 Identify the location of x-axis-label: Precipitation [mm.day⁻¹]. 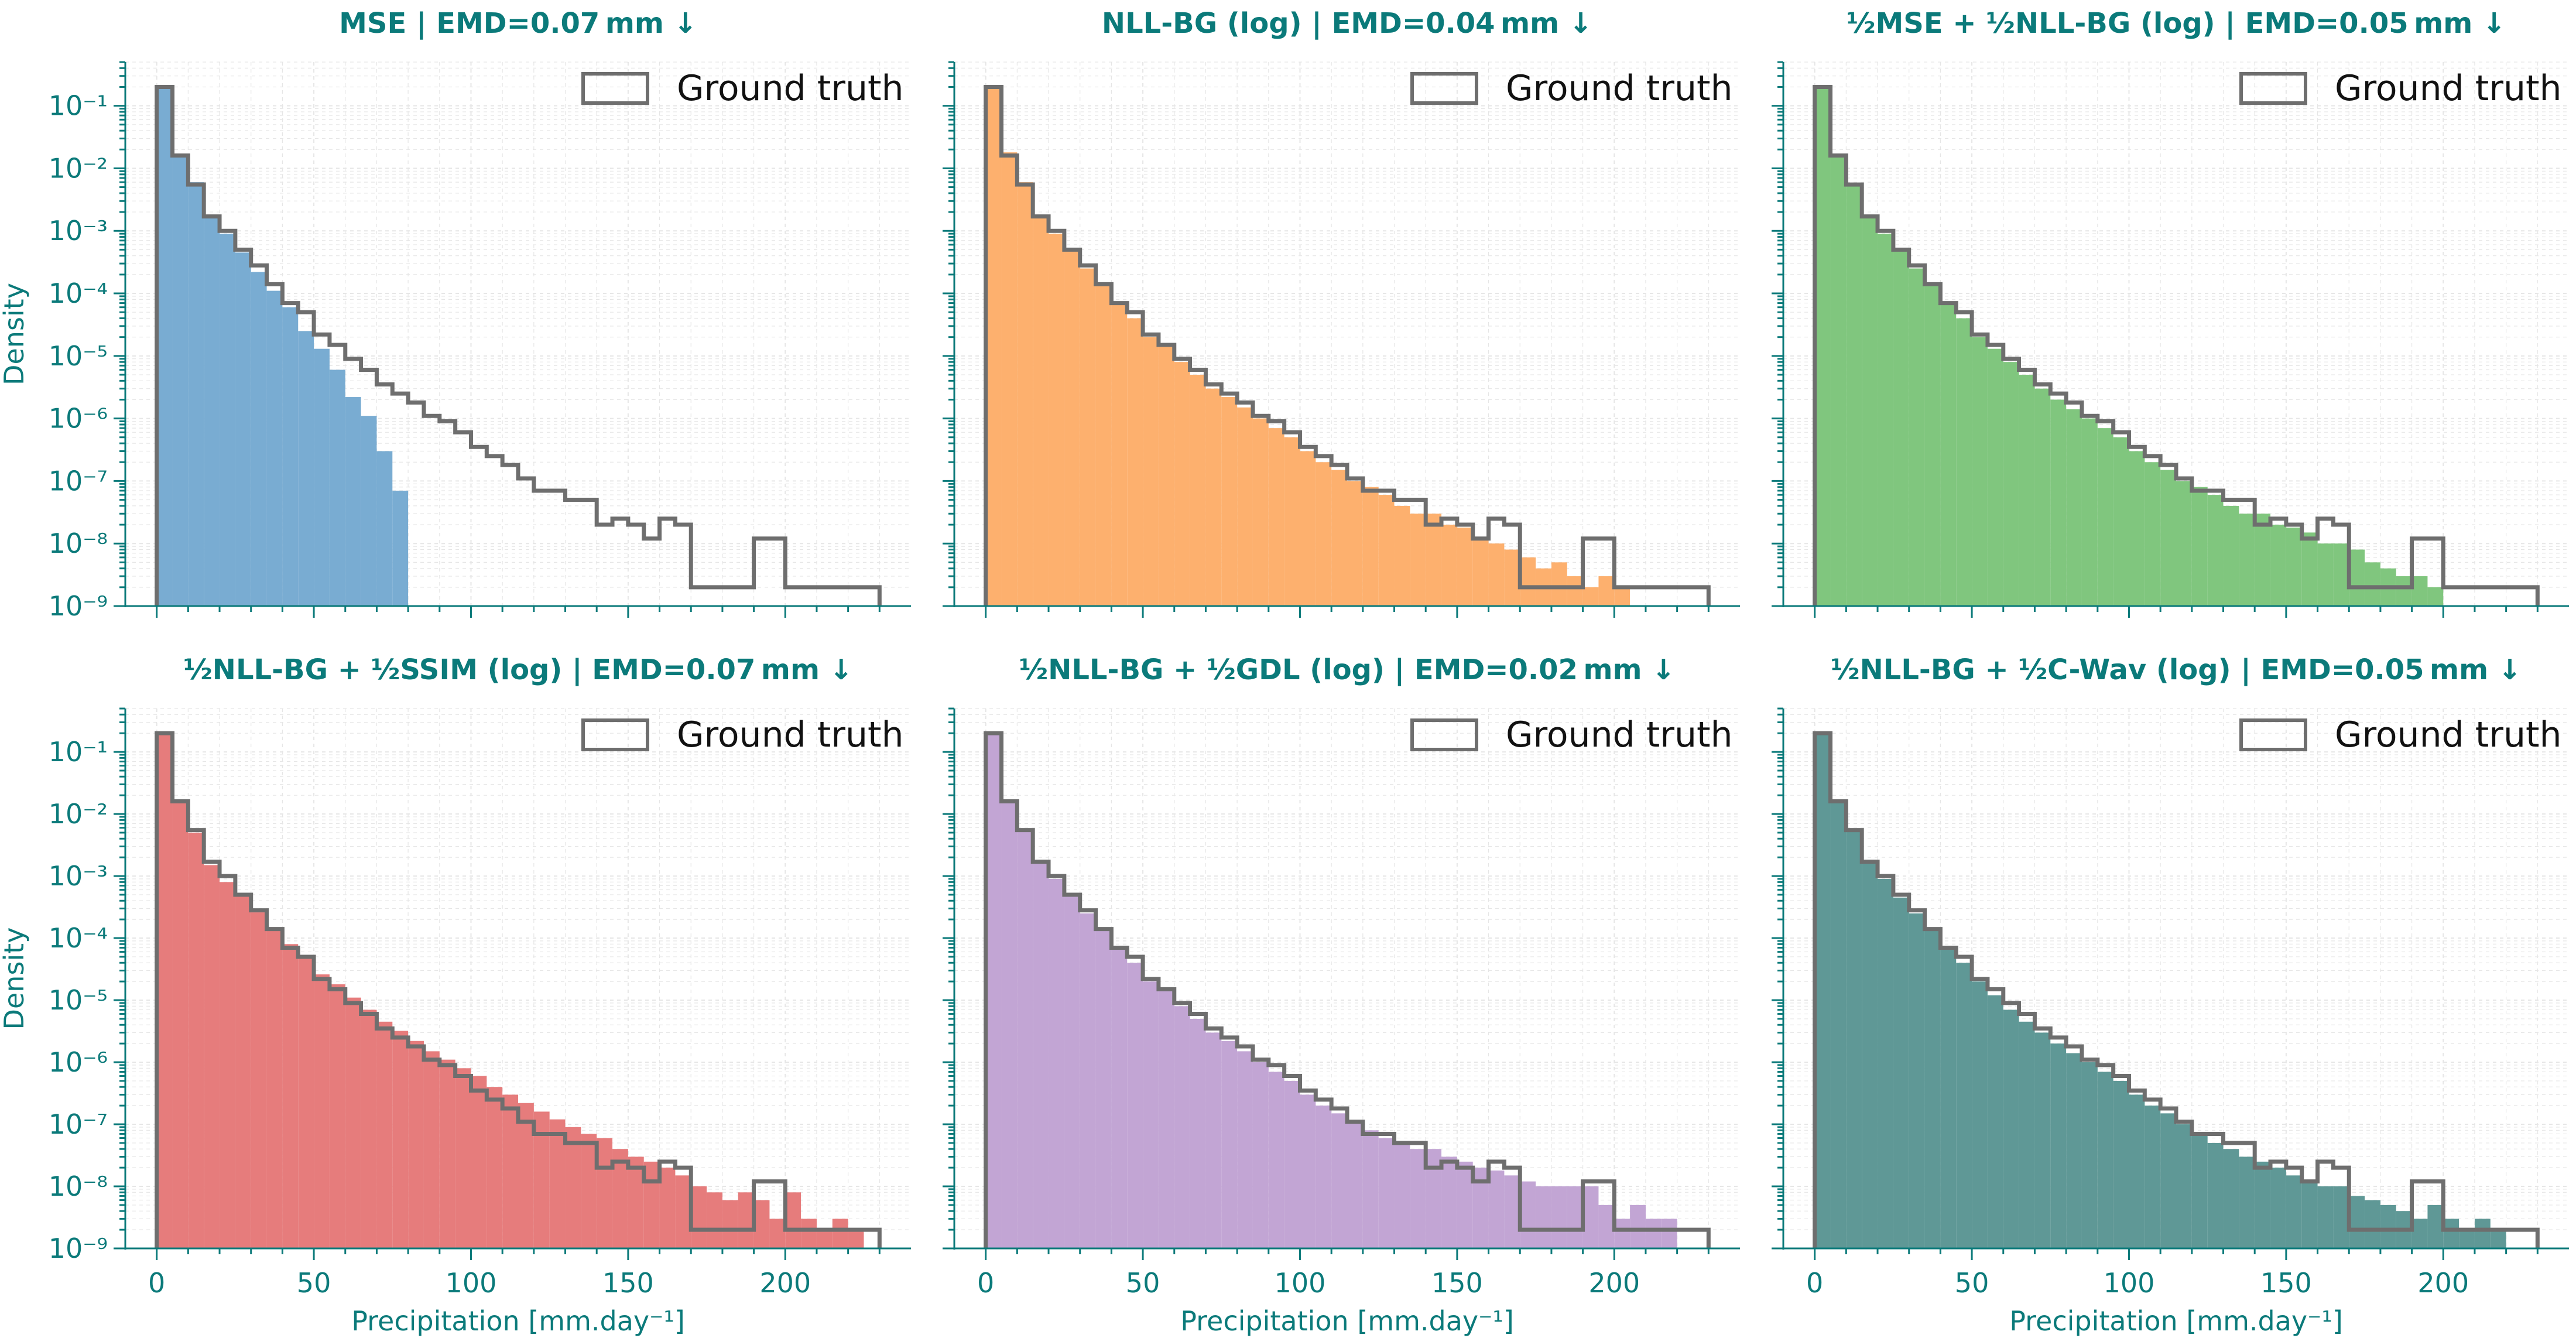
(2176, 1321).